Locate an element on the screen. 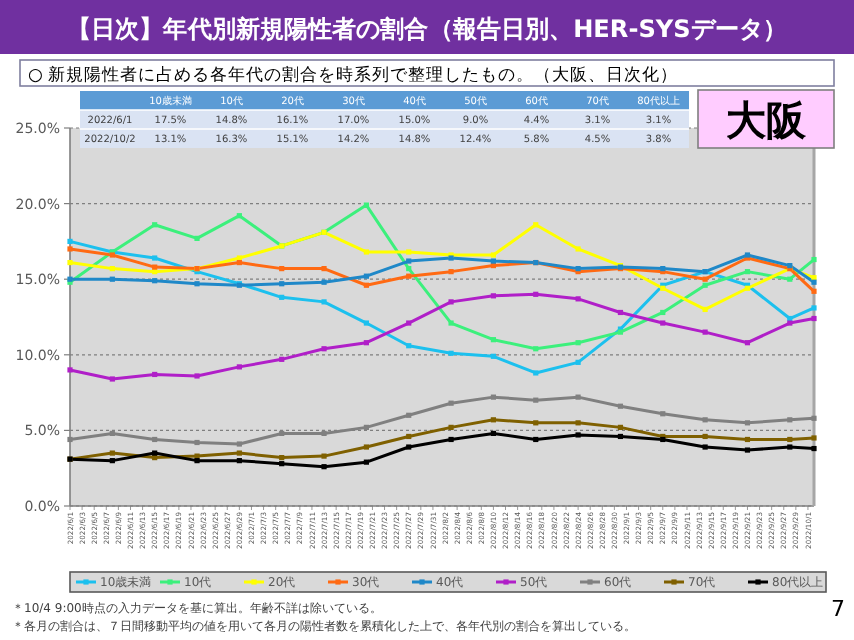  text: 7 is located at coordinates (838, 609).